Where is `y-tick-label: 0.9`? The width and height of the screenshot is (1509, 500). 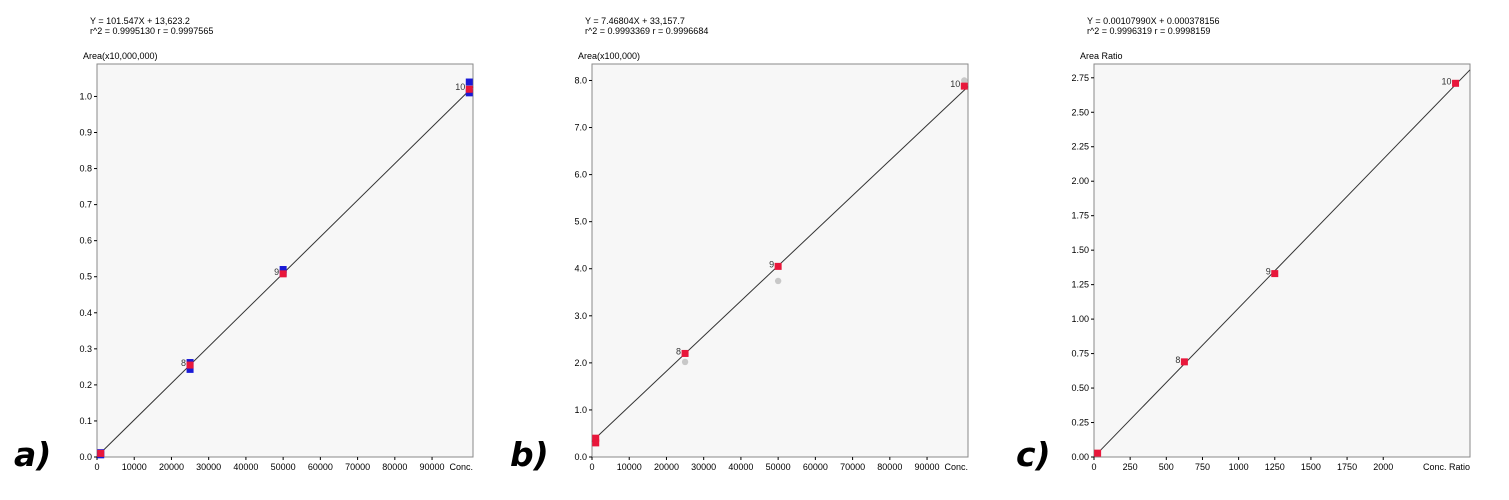
y-tick-label: 0.9 is located at coordinates (85, 133).